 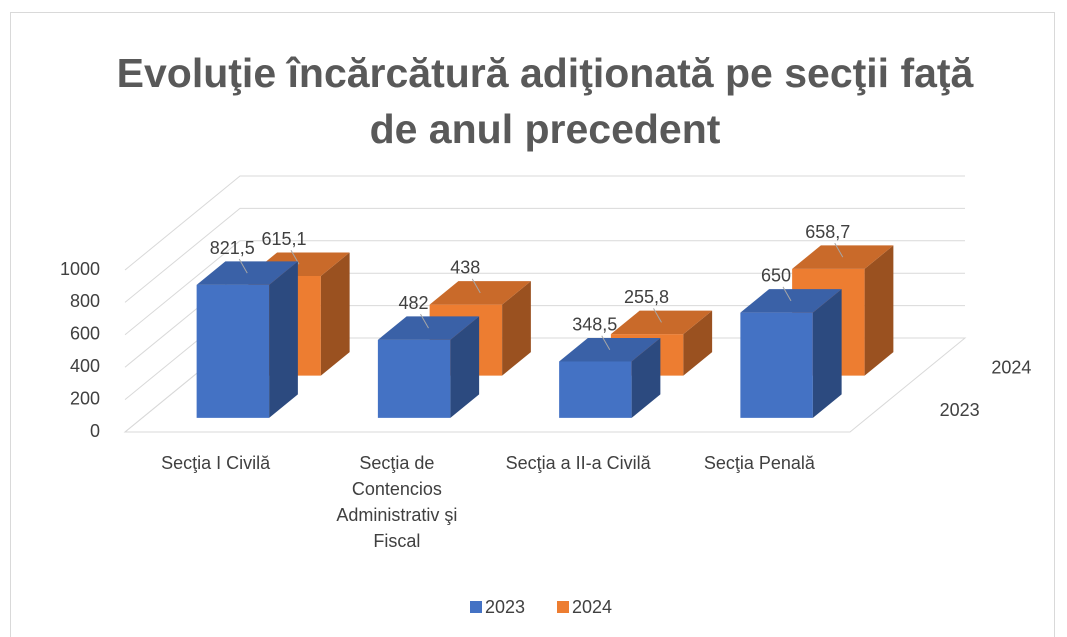 What do you see at coordinates (80, 269) in the screenshot?
I see `y-tick-label: 1000` at bounding box center [80, 269].